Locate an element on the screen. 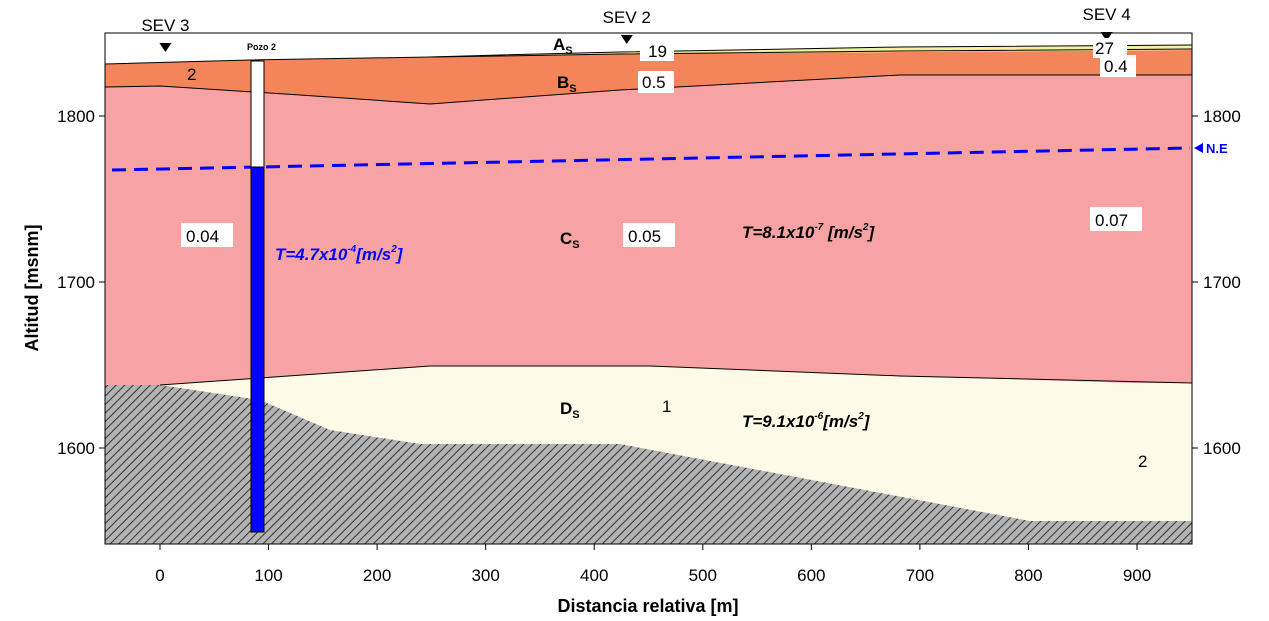 The image size is (1269, 621). well-screen is located at coordinates (257, 349).